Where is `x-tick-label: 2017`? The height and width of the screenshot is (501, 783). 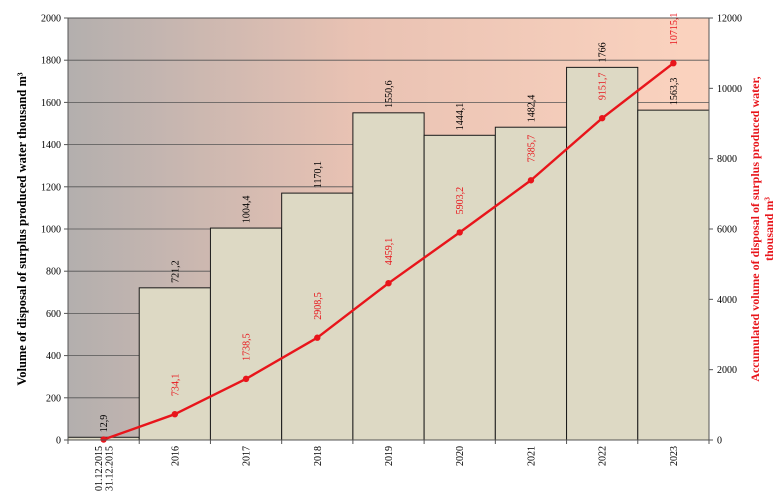 x-tick-label: 2017 is located at coordinates (247, 456).